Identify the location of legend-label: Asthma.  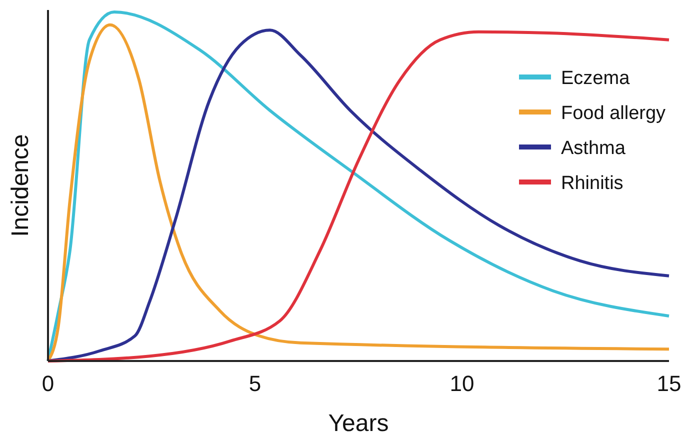
(593, 148).